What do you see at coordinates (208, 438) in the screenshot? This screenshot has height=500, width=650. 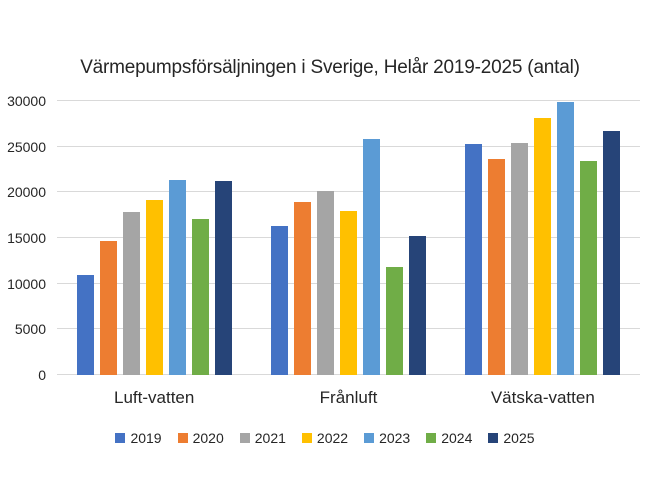 I see `legend-label: 2020` at bounding box center [208, 438].